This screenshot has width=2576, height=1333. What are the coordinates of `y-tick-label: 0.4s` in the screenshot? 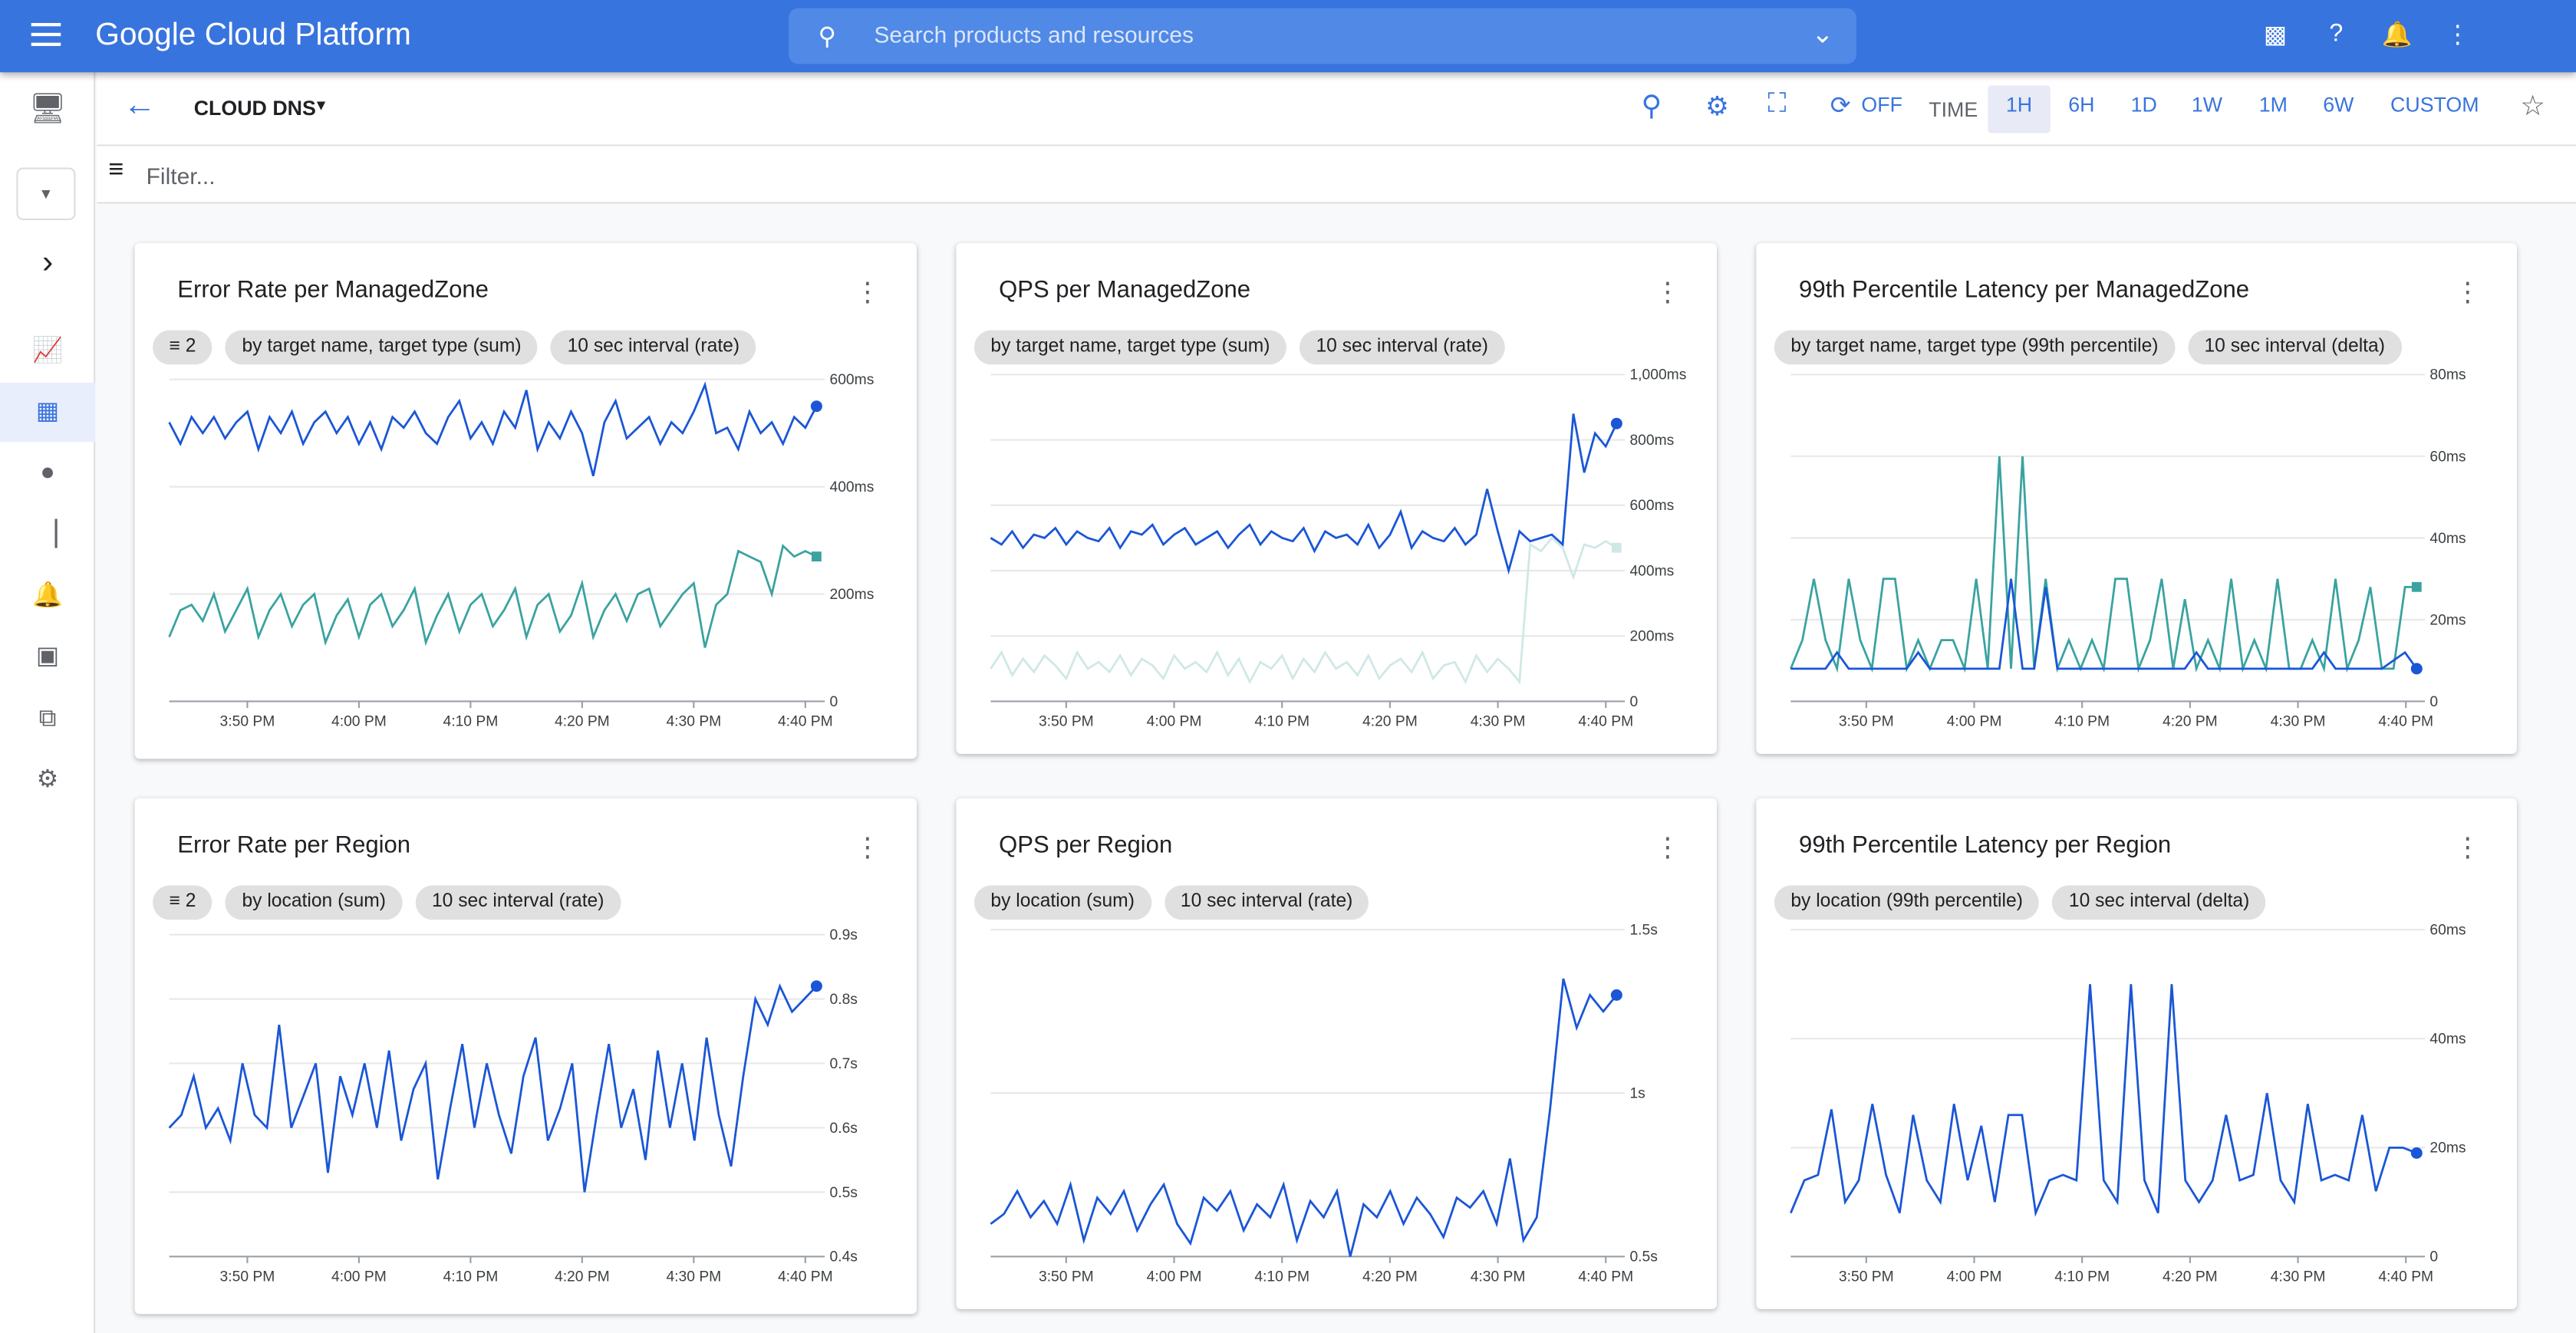 It's located at (844, 1258).